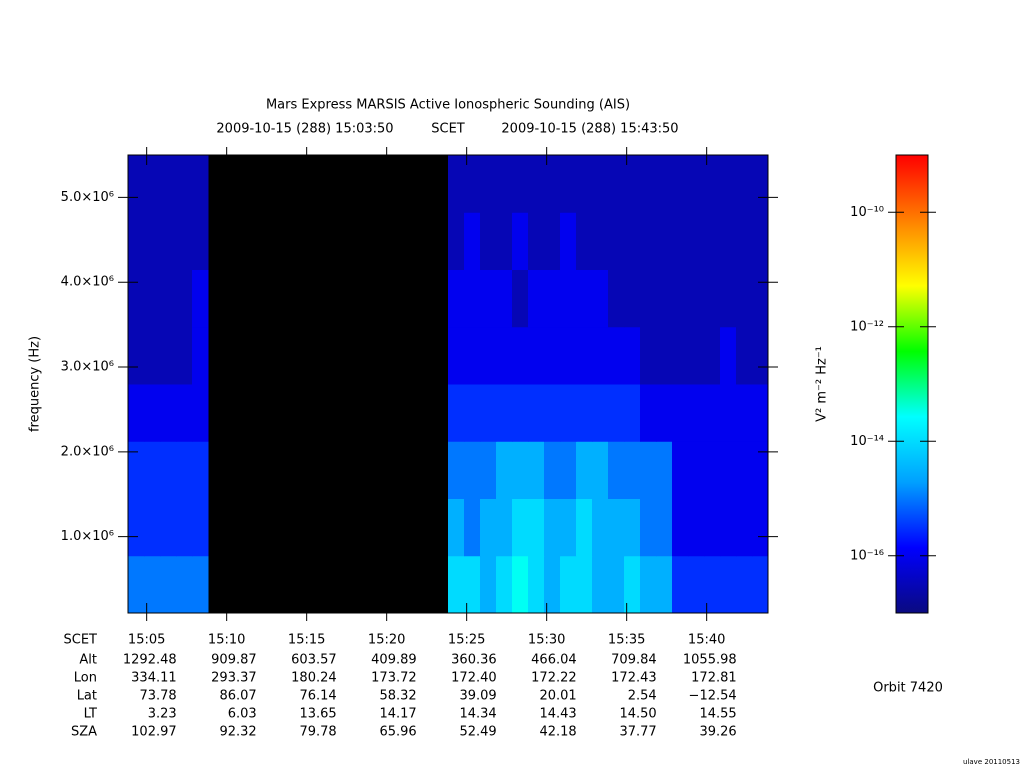 The image size is (1024, 768). What do you see at coordinates (154, 732) in the screenshot?
I see `ephemeris-value: 102.97` at bounding box center [154, 732].